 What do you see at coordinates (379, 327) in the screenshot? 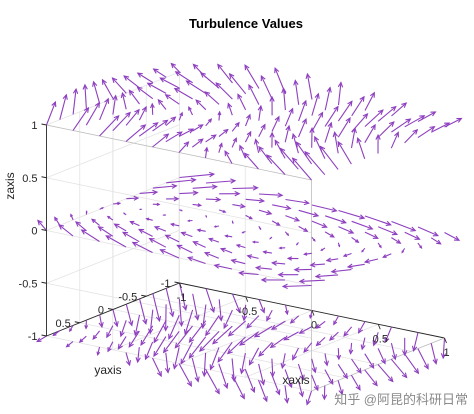
I see `x-tick-mark` at bounding box center [379, 327].